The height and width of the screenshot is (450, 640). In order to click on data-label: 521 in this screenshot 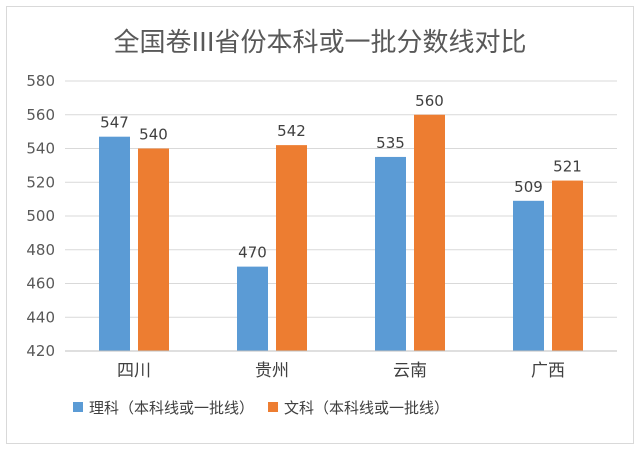, I will do `click(567, 167)`.